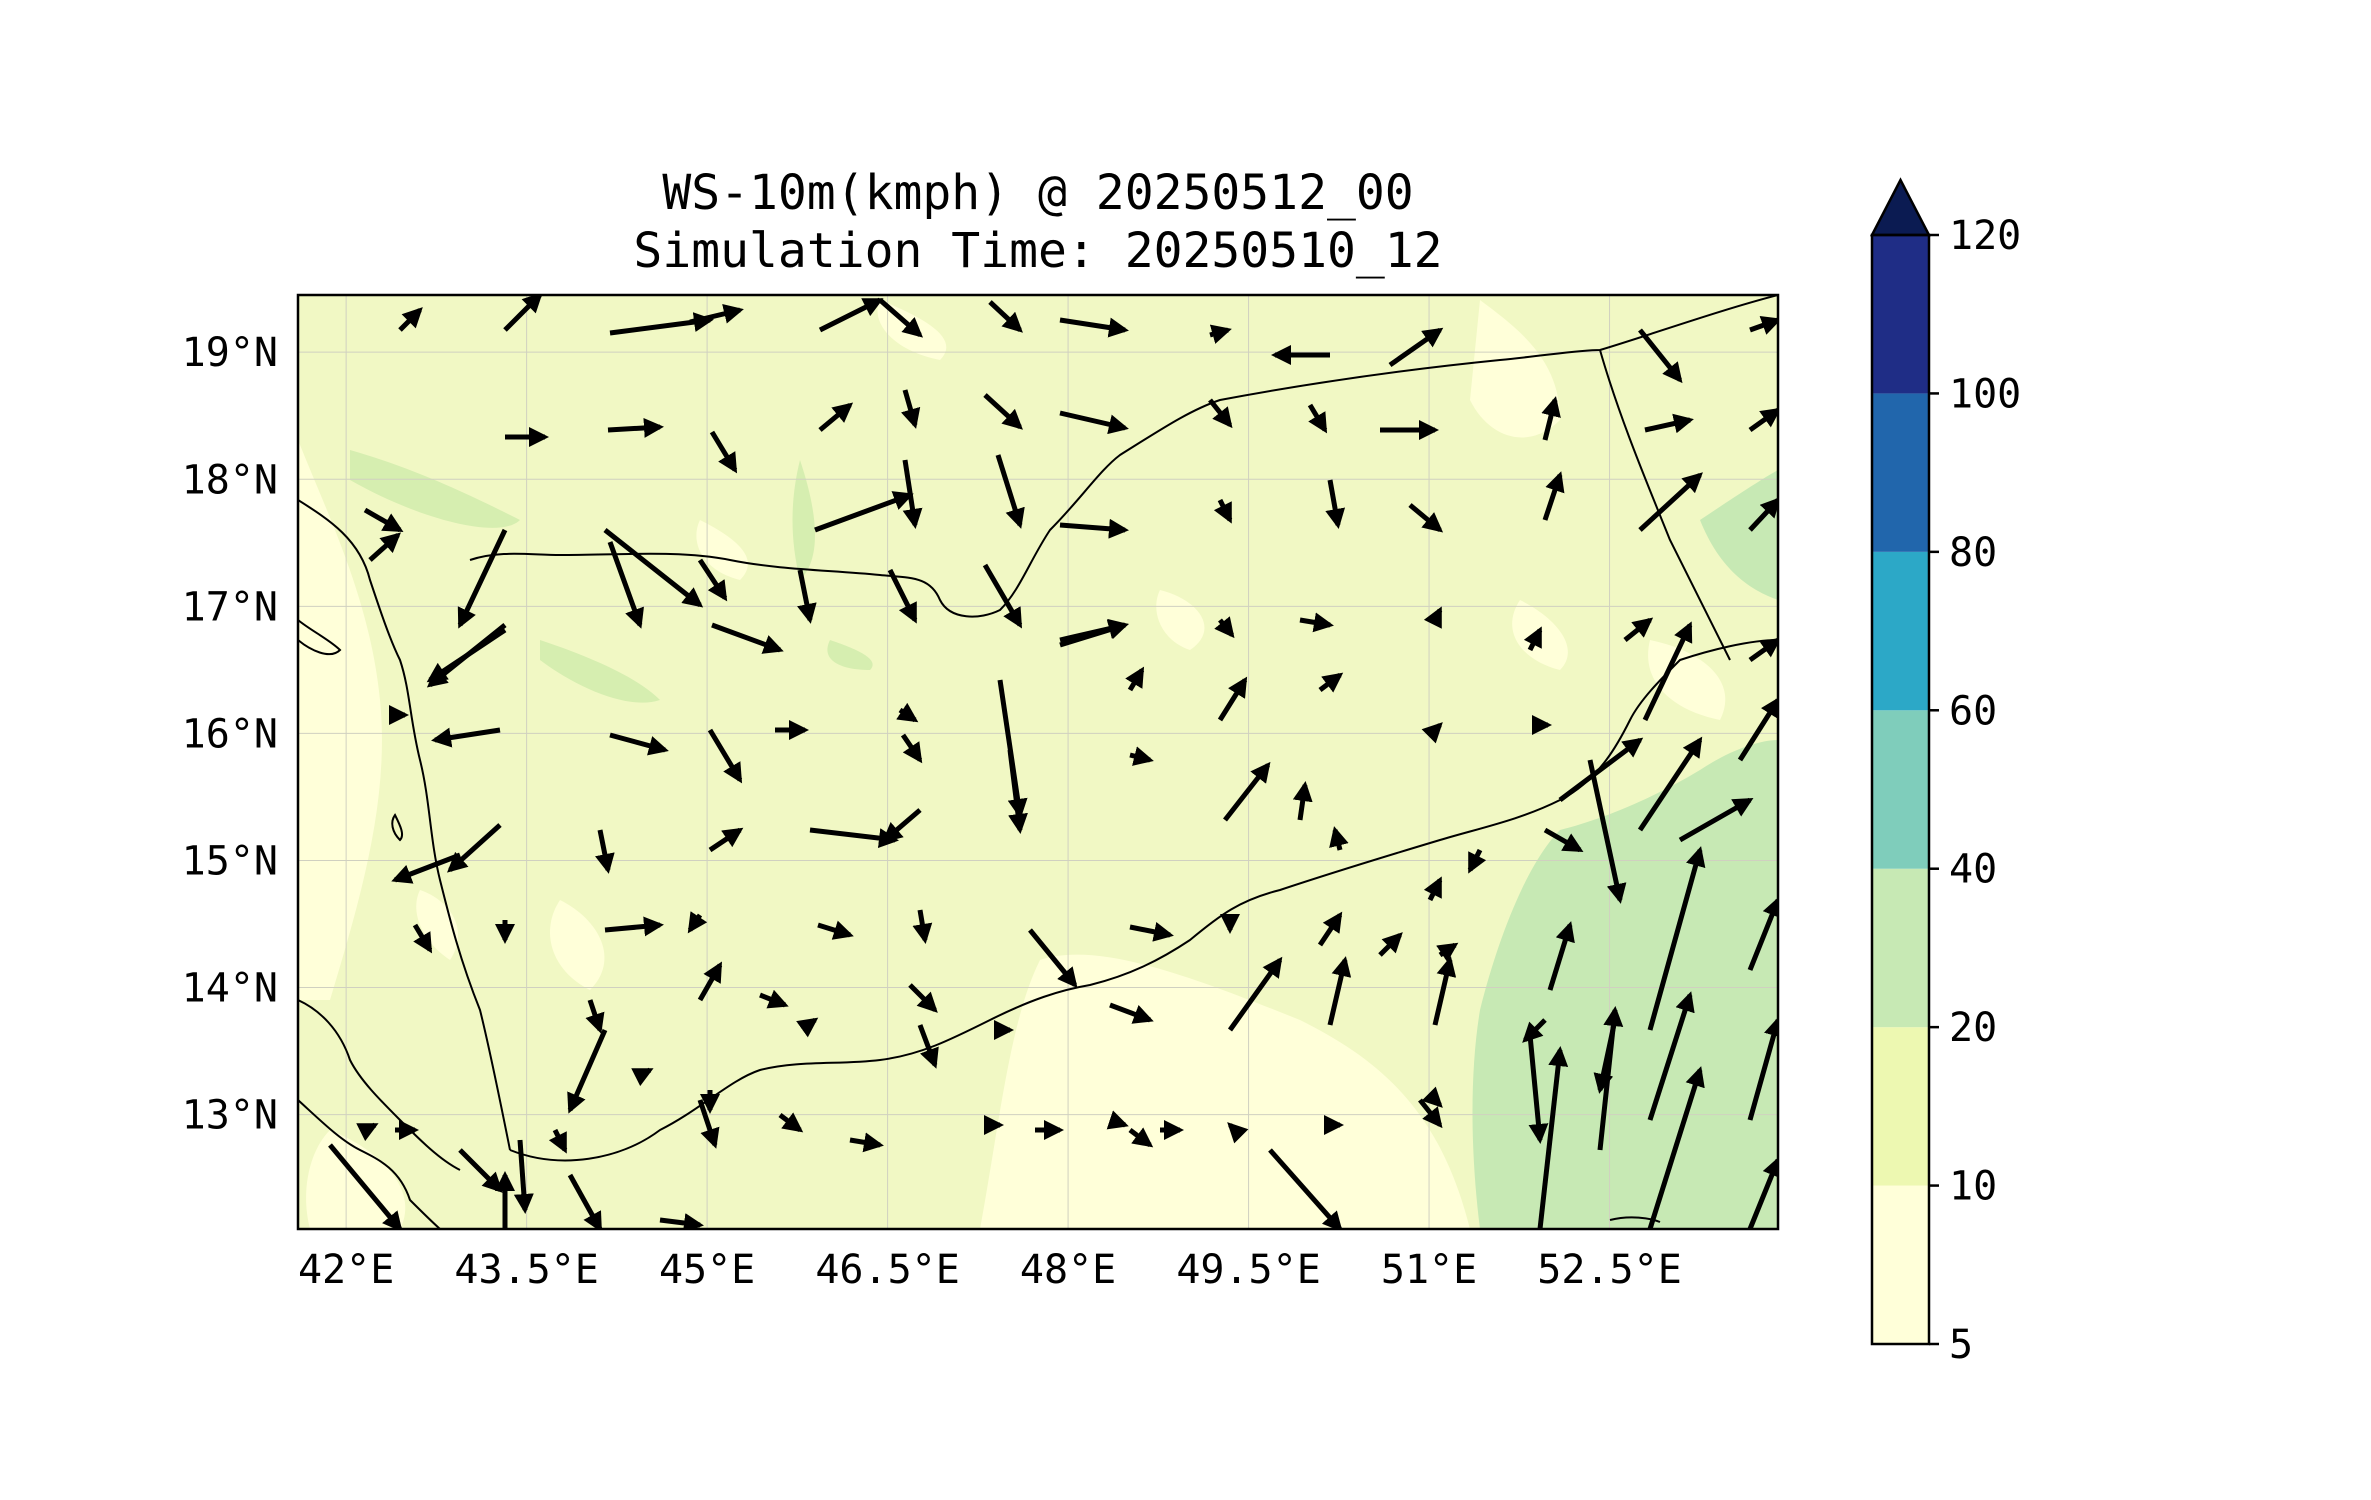  I want to click on red-sea-coastline, so click(404, 825).